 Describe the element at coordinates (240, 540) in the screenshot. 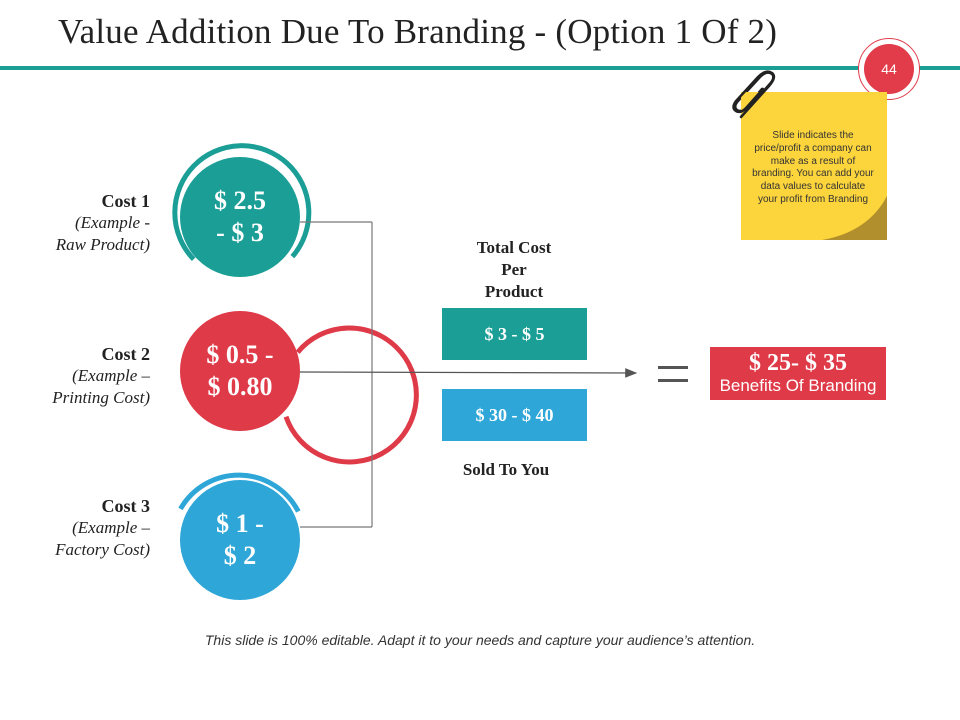

I see `cost-3-circle: $ 1 - $ 2` at that location.